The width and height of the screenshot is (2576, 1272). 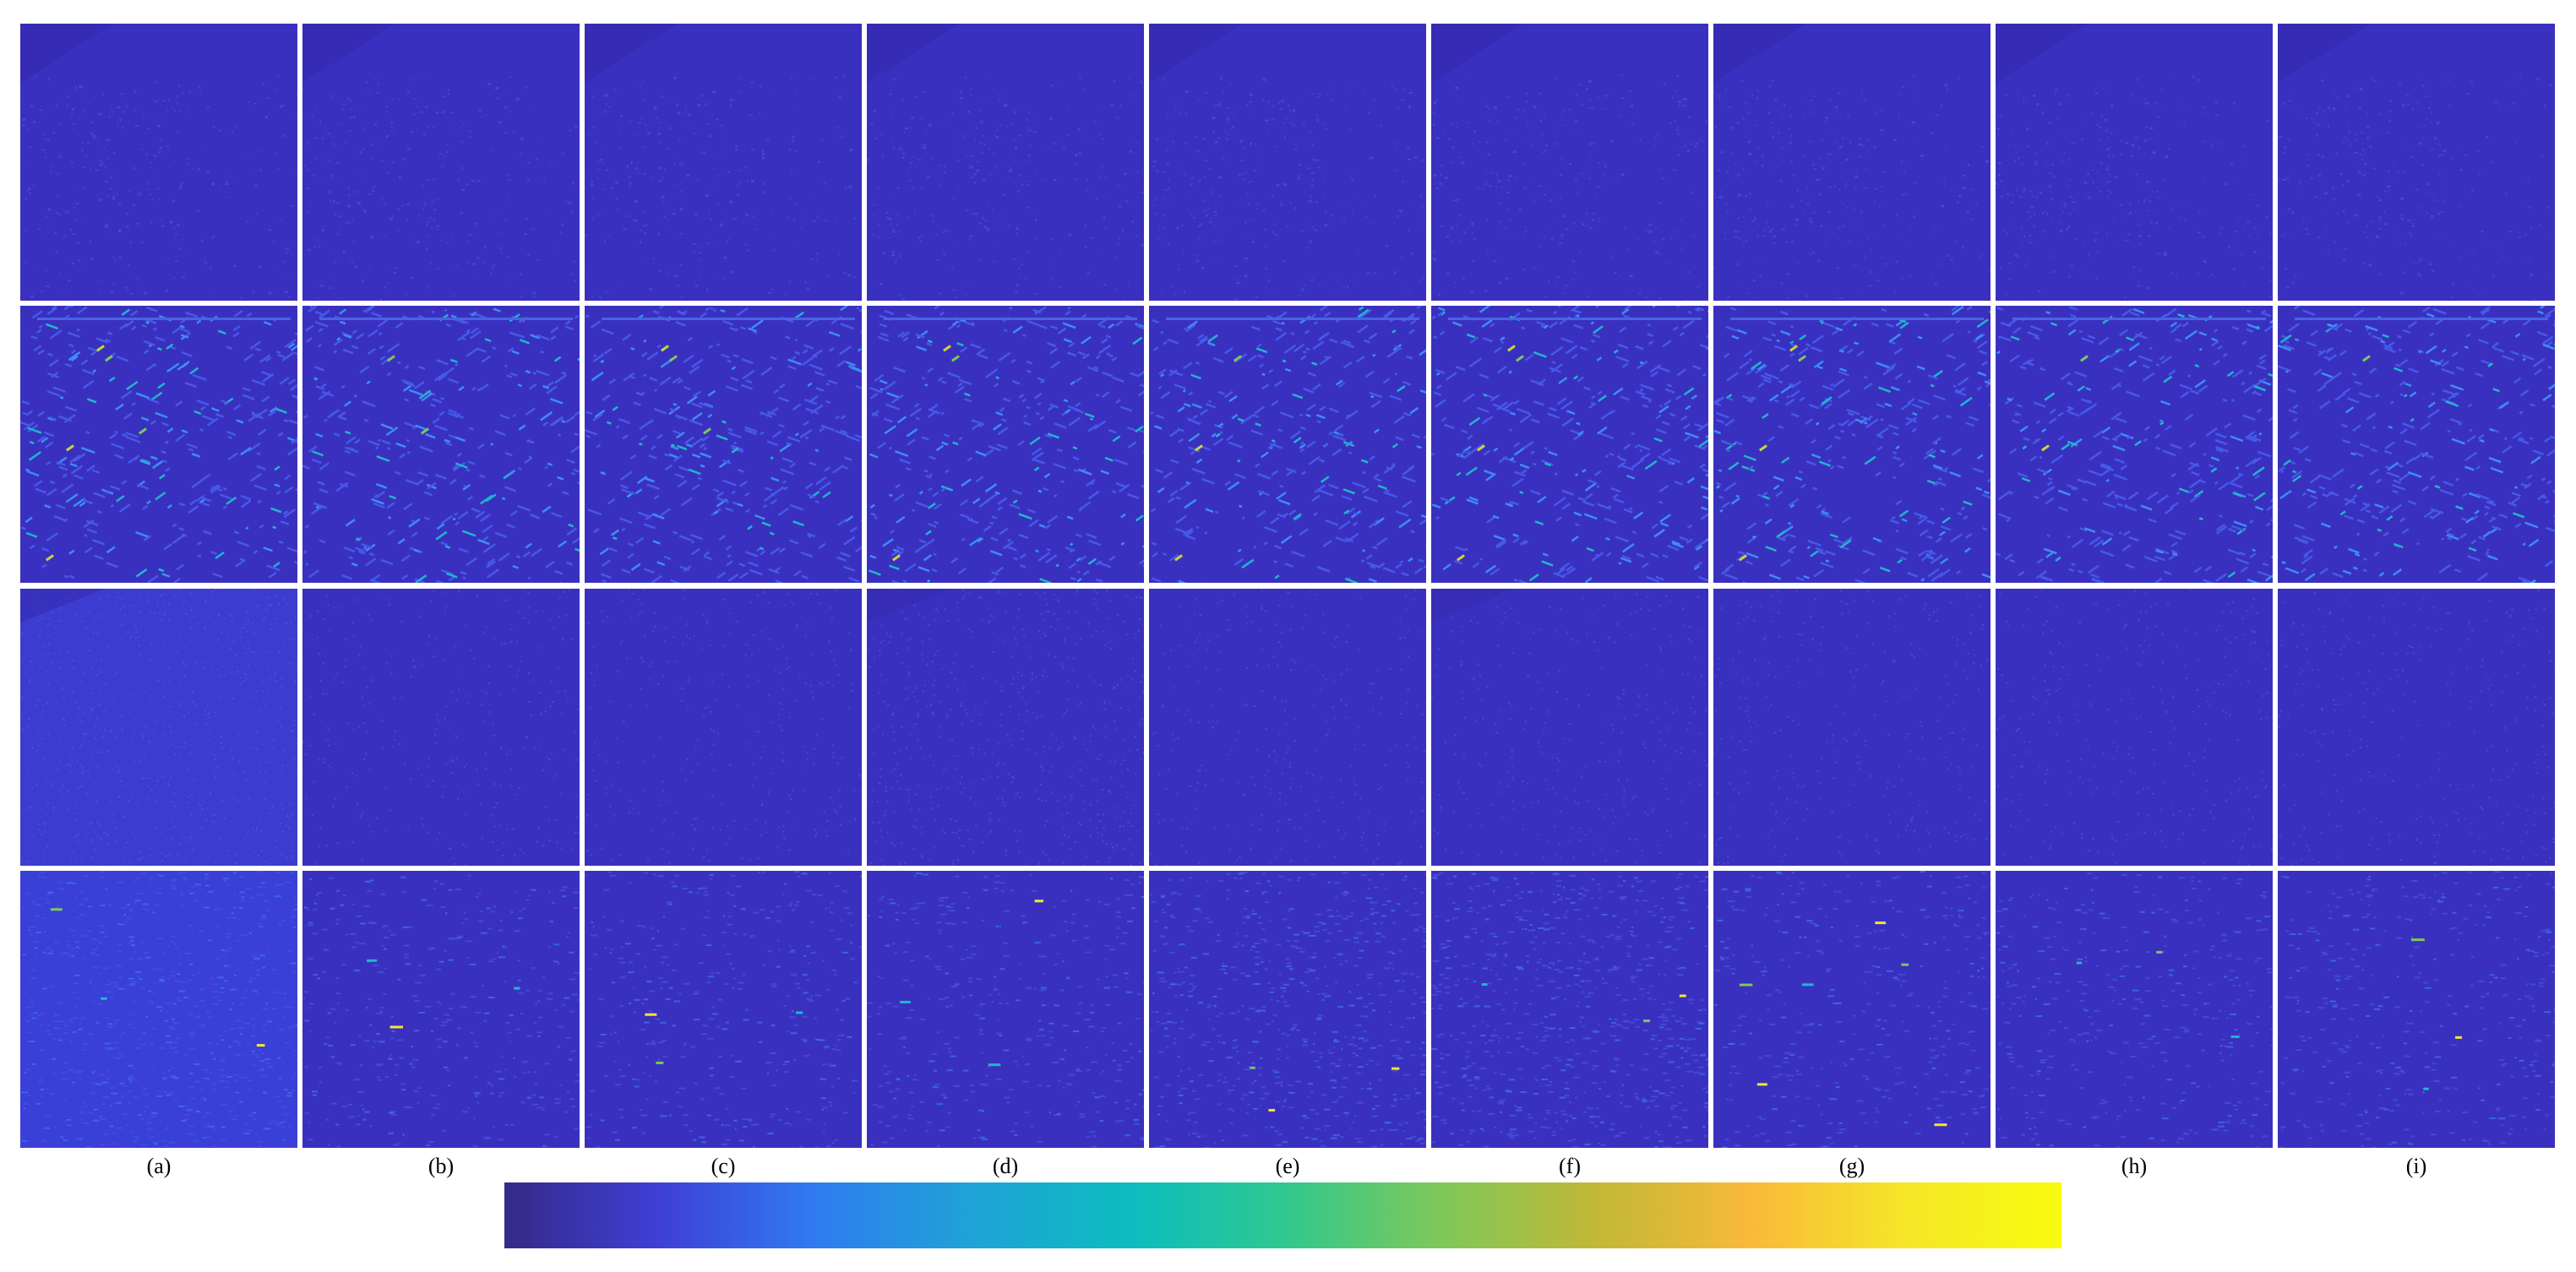 I want to click on panel-row3-a, so click(x=158, y=727).